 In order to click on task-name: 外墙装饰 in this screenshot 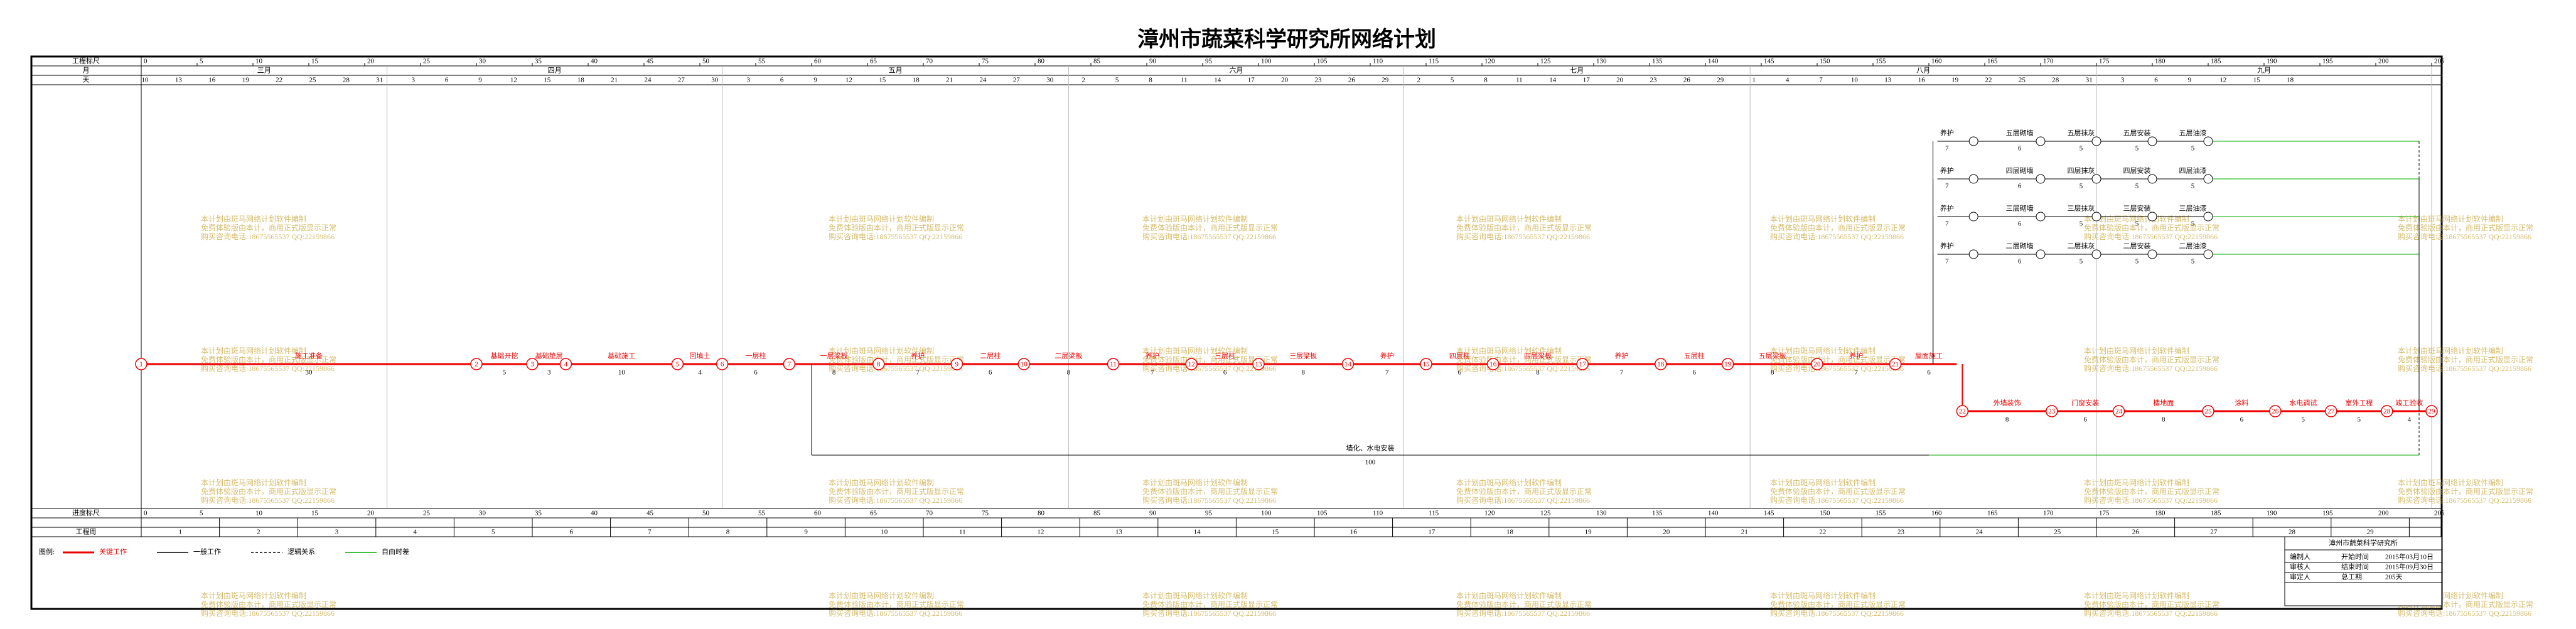, I will do `click(2007, 403)`.